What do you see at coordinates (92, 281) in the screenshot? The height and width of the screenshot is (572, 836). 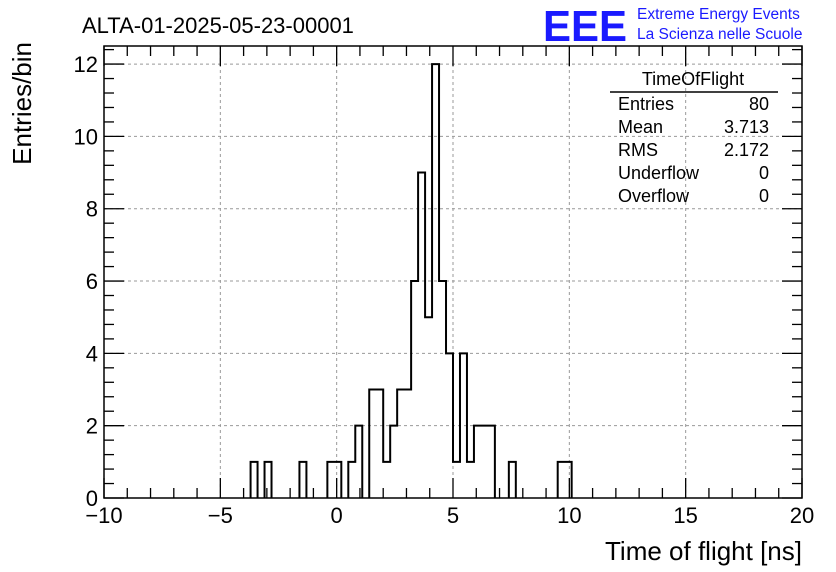 I see `y-tick-label: 6` at bounding box center [92, 281].